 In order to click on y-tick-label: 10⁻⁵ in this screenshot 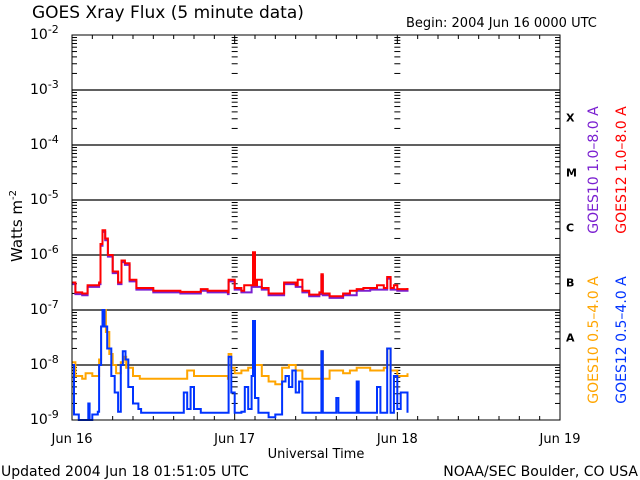, I will do `click(44, 198)`.